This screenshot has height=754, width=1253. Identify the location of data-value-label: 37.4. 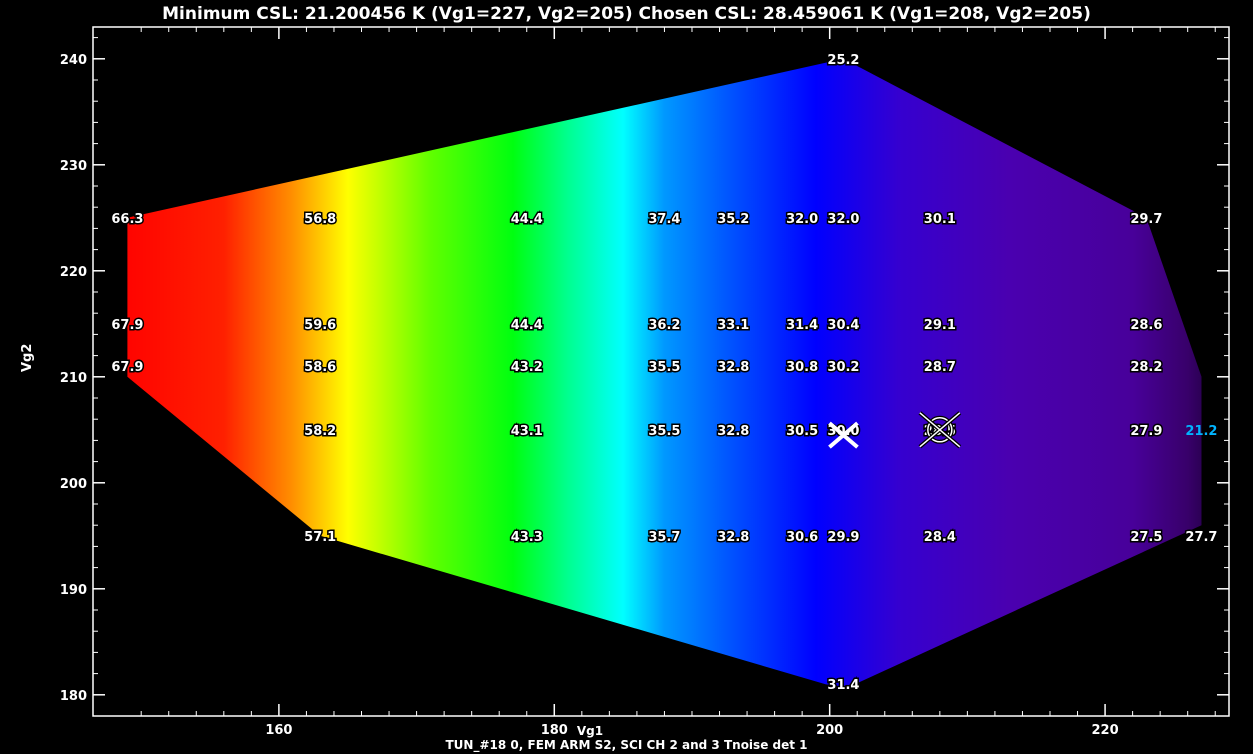
(664, 219).